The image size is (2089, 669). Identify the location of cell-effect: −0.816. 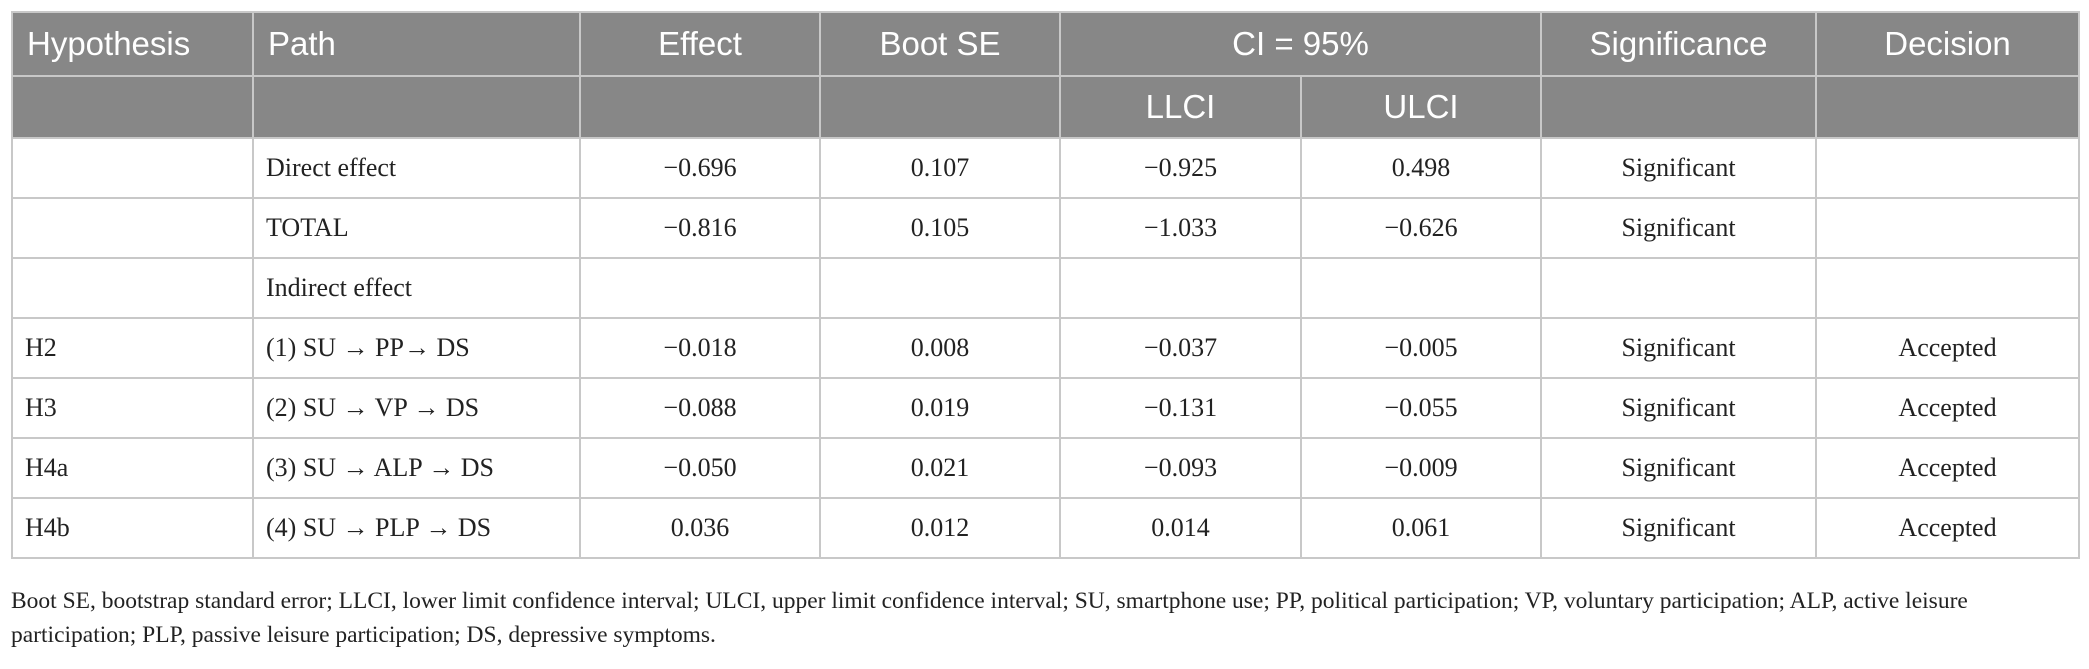
(700, 228).